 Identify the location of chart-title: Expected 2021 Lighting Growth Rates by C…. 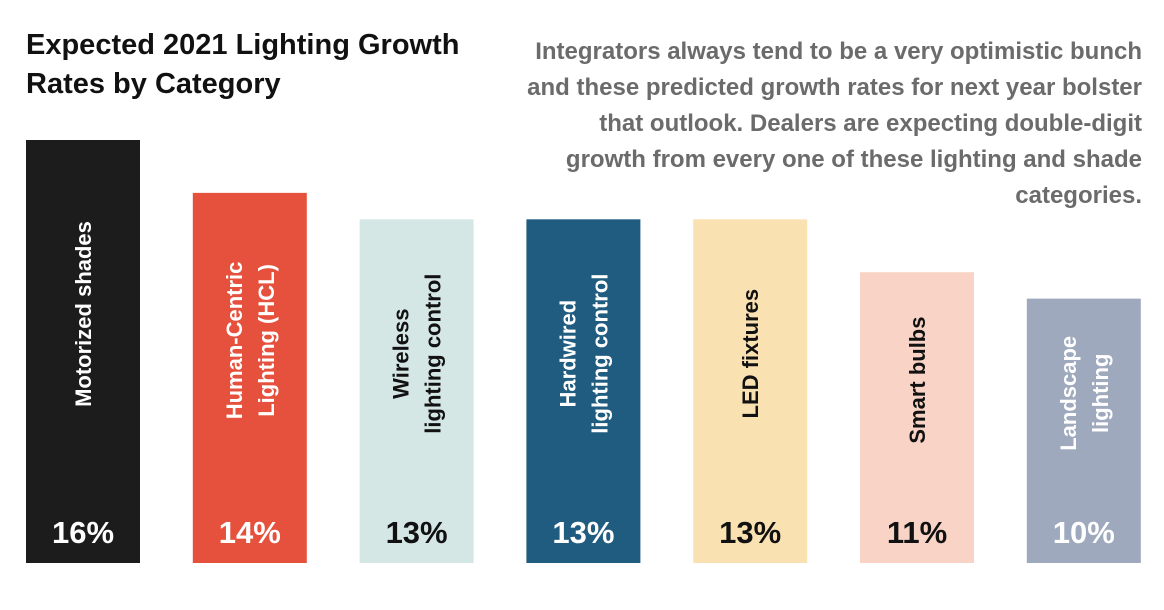
(243, 64).